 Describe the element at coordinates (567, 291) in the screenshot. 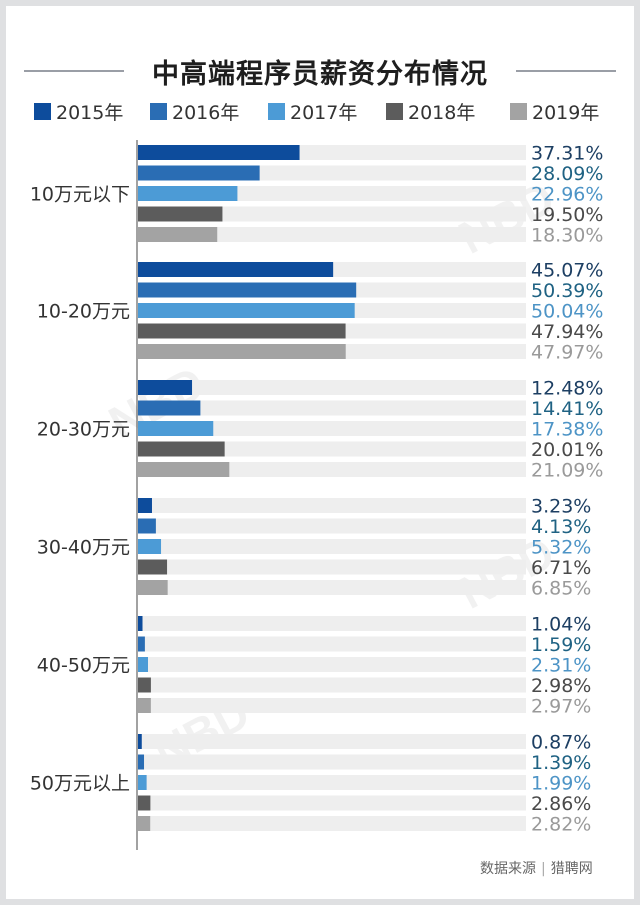

I see `data-label-1-1: 50.39%` at that location.